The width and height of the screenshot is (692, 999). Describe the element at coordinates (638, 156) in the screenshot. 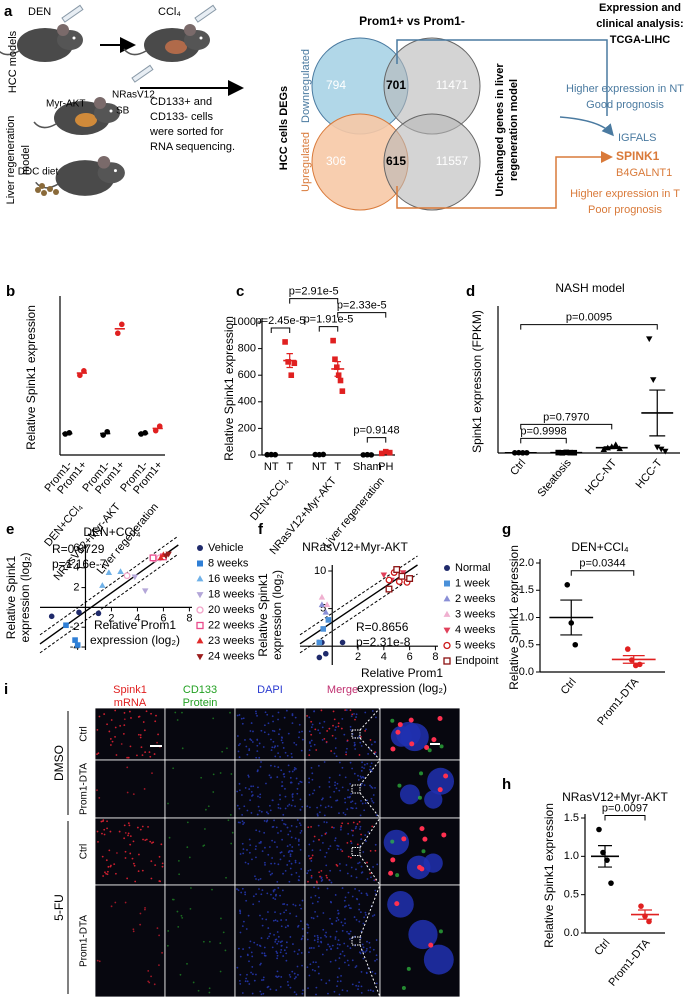

I see `label: SPINK1` at that location.